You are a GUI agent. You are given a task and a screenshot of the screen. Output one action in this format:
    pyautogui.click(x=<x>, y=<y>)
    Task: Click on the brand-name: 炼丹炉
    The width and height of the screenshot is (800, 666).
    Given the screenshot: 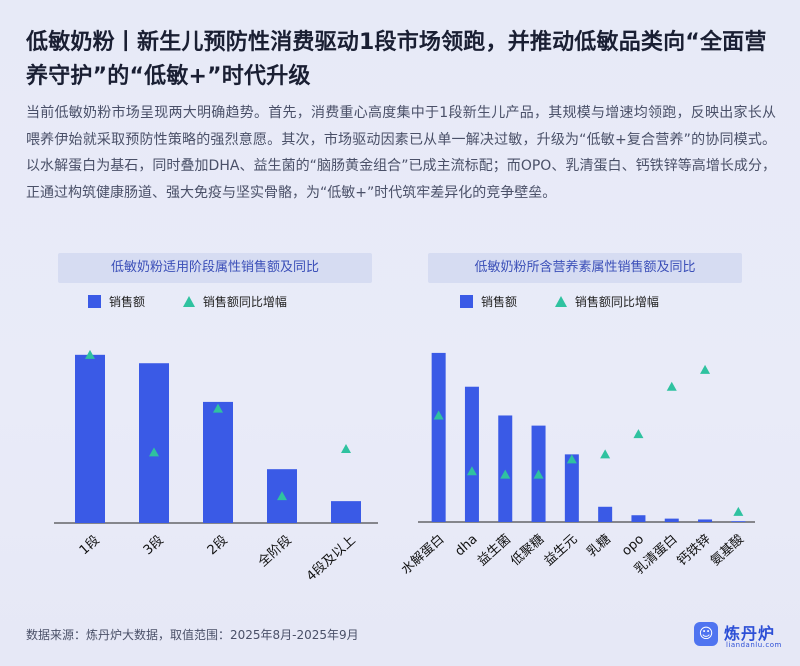 What is the action you would take?
    pyautogui.click(x=750, y=633)
    